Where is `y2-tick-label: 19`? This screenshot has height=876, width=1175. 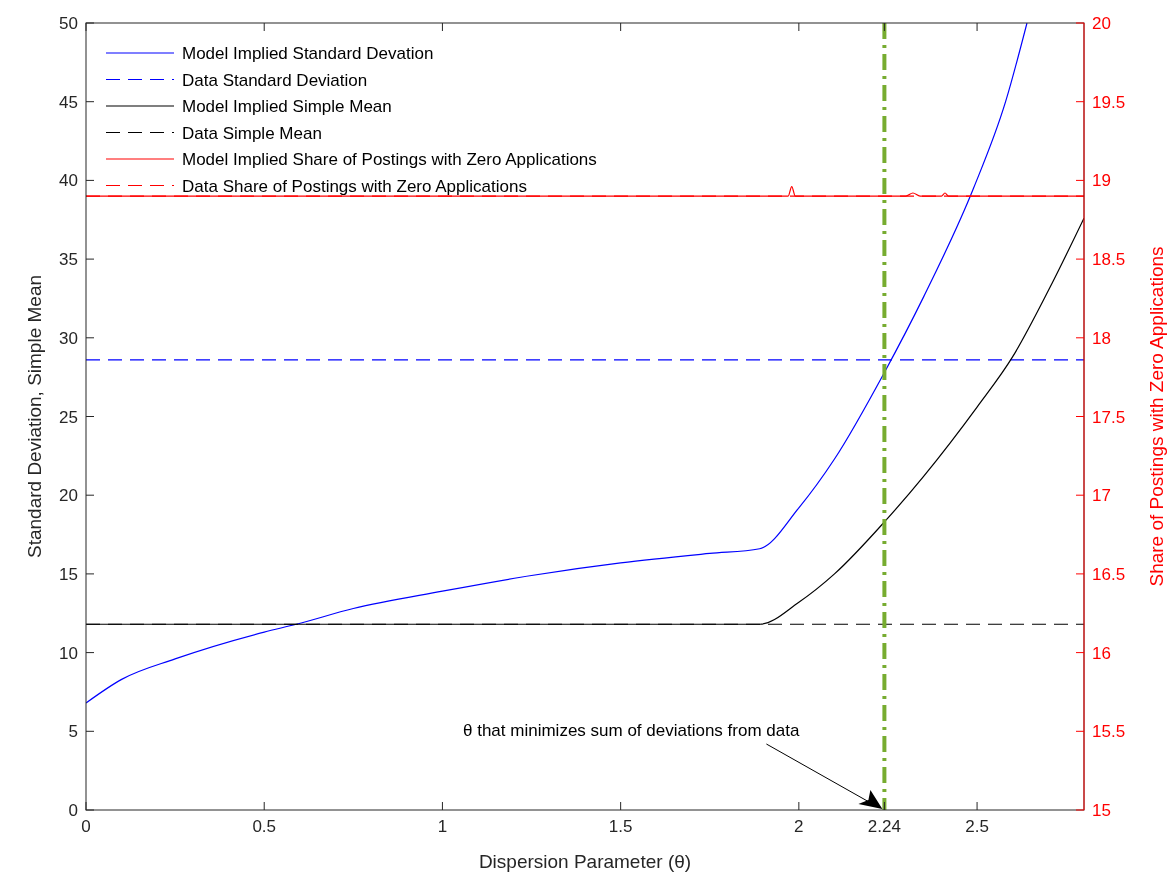 y2-tick-label: 19 is located at coordinates (1101, 181).